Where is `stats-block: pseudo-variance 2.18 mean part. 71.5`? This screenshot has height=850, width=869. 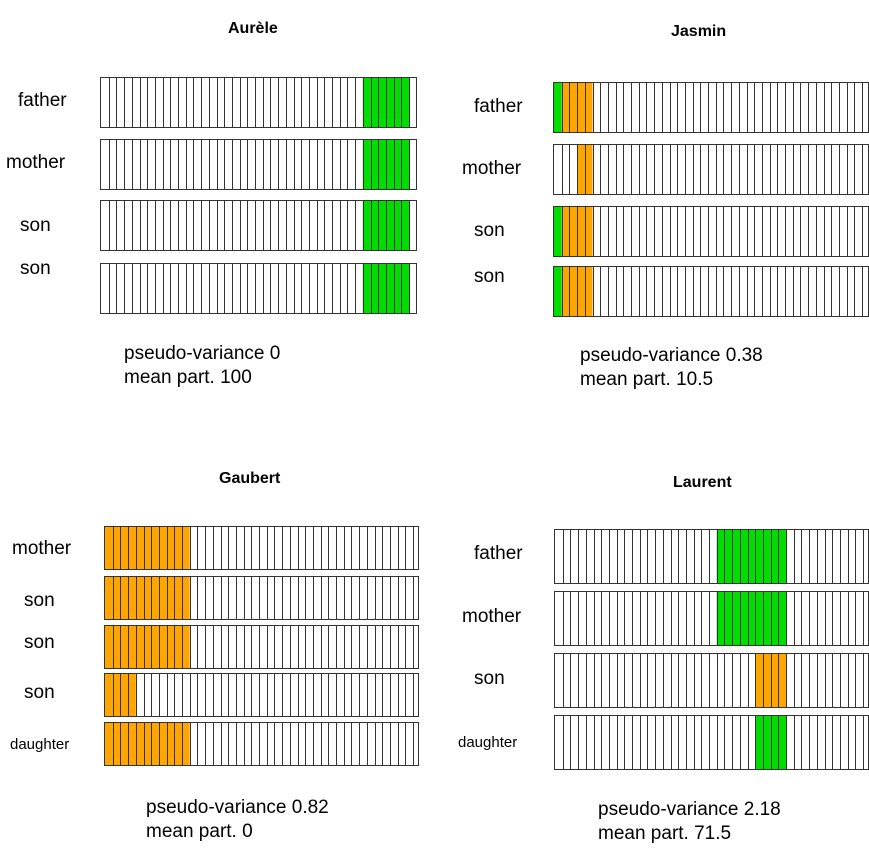
stats-block: pseudo-variance 2.18 mean part. 71.5 is located at coordinates (689, 822).